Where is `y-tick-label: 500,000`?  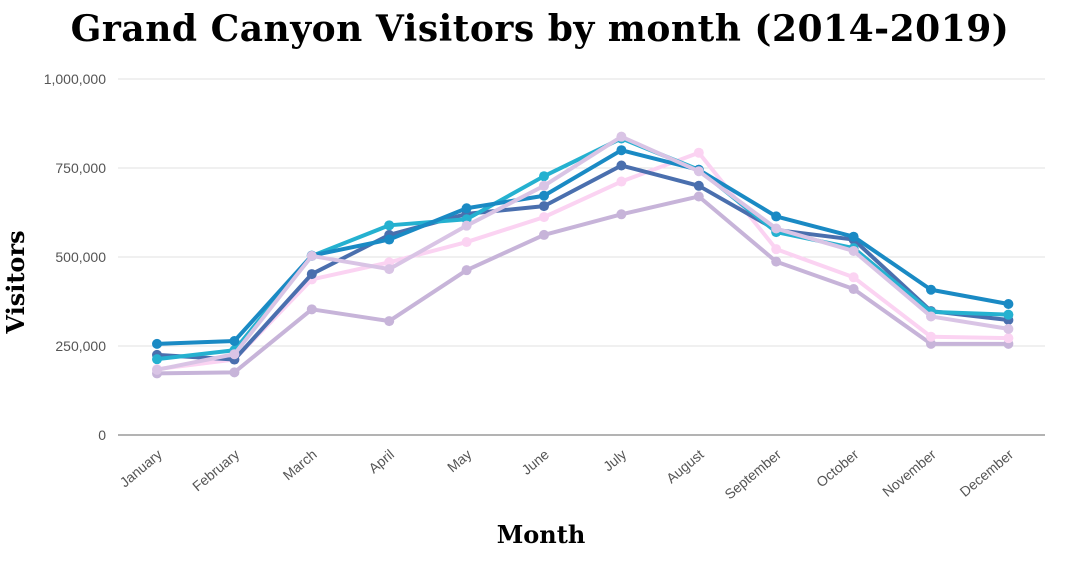
y-tick-label: 500,000 is located at coordinates (80, 257).